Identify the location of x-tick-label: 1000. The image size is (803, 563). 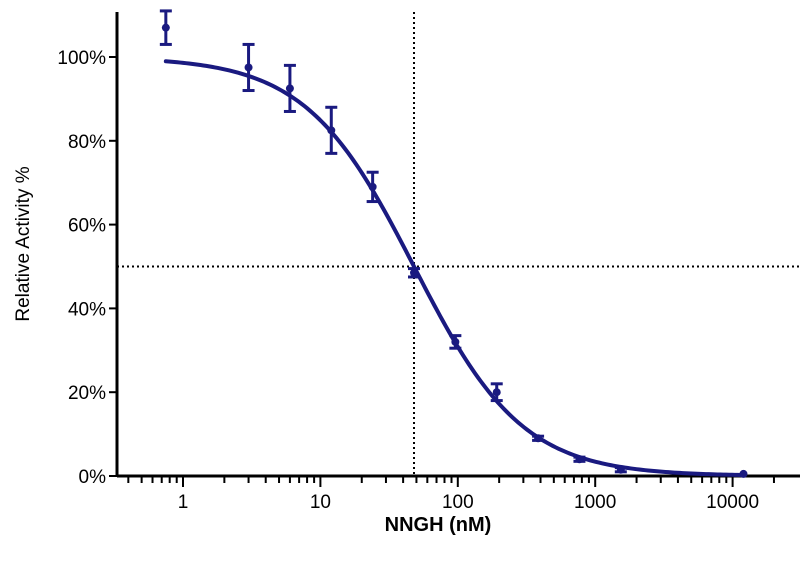
(595, 502).